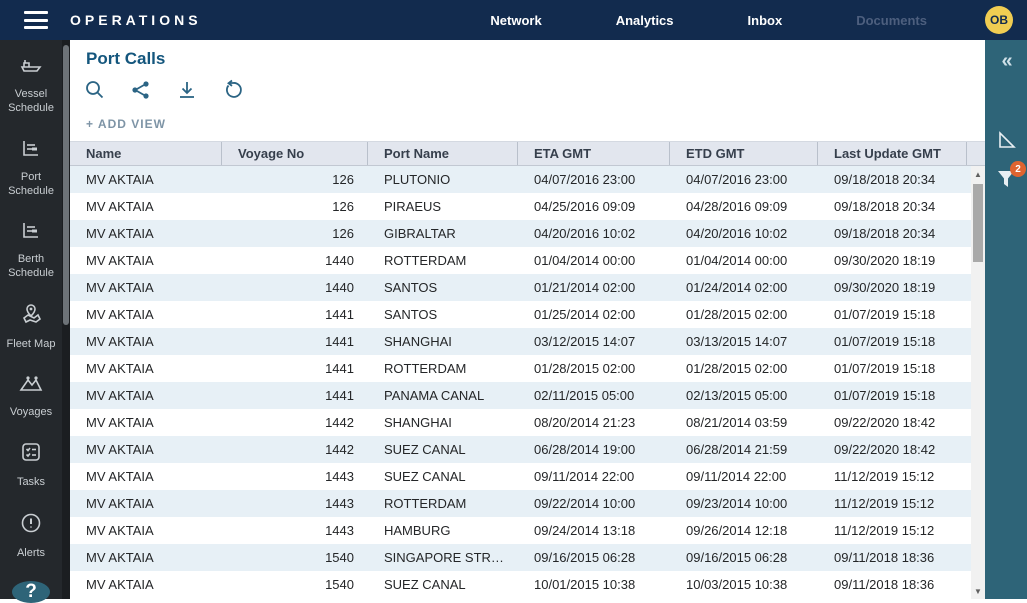  What do you see at coordinates (978, 174) in the screenshot?
I see `scroll-up-icon: ▲` at bounding box center [978, 174].